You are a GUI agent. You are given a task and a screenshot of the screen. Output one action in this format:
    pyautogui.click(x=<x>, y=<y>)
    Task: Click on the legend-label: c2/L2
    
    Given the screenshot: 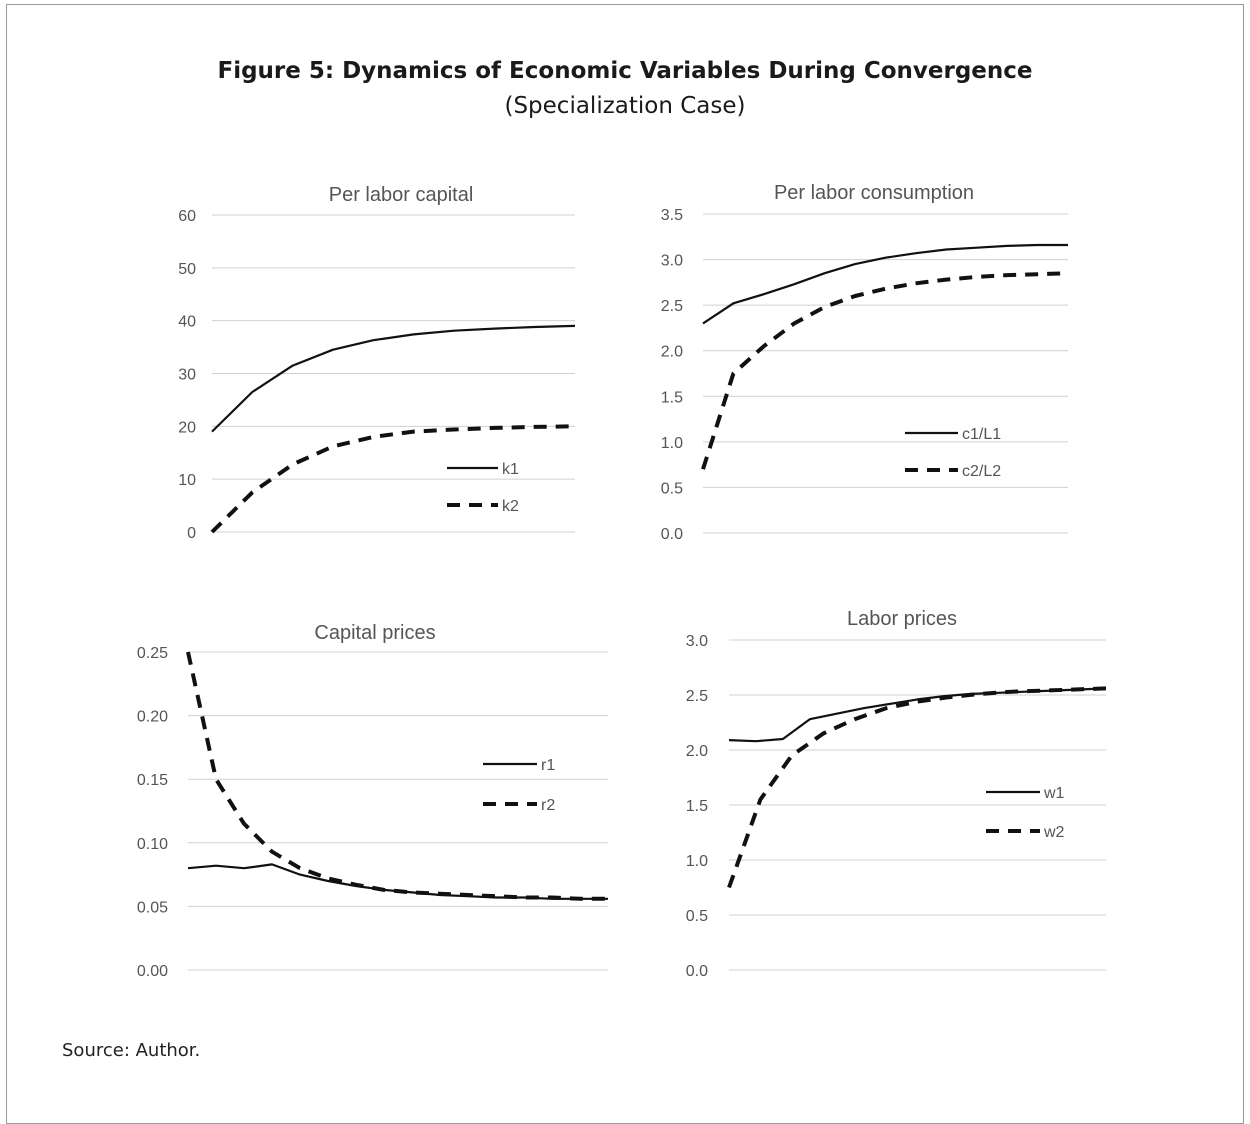 What is the action you would take?
    pyautogui.click(x=981, y=471)
    